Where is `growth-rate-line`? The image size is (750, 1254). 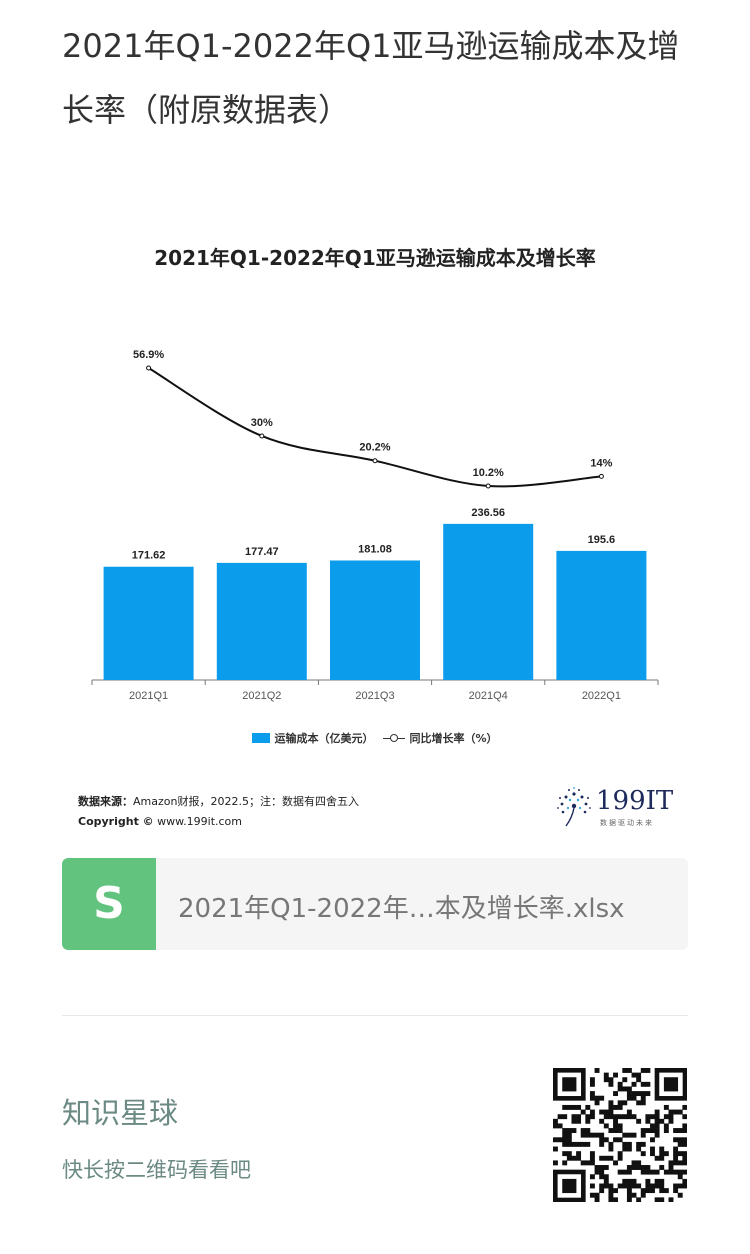
growth-rate-line is located at coordinates (375, 427).